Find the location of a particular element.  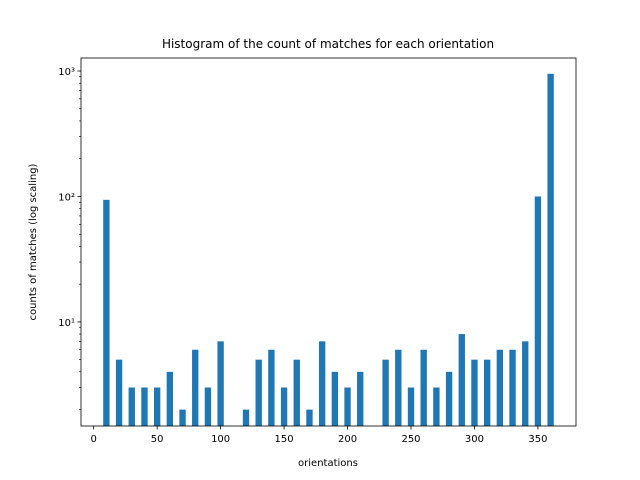

y-tick-label: 10³ is located at coordinates (66, 72).